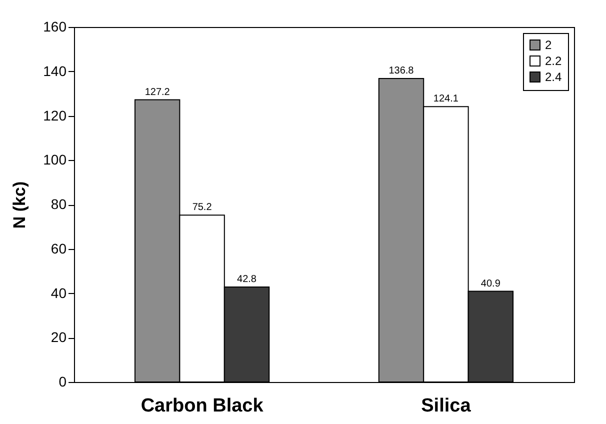 This screenshot has height=424, width=606. I want to click on y-tick-label: 0, so click(62, 382).